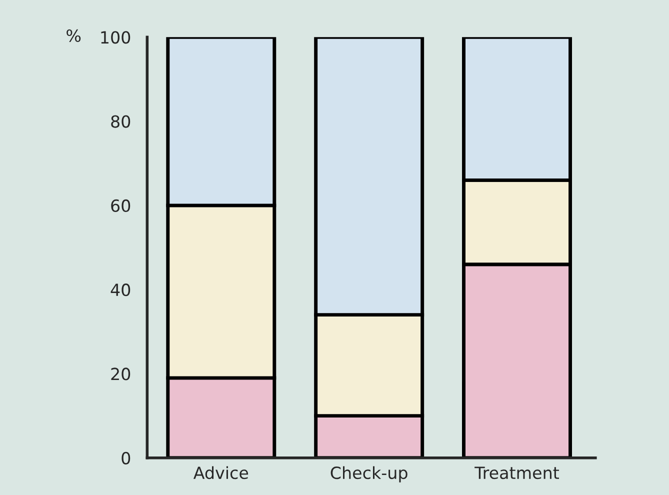  I want to click on y-tick-label: 40, so click(120, 290).